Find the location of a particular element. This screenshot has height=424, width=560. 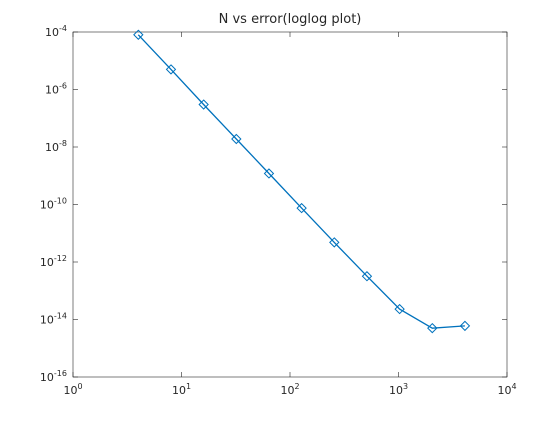

y-tick-label: 10⁻⁸ is located at coordinates (56, 146).